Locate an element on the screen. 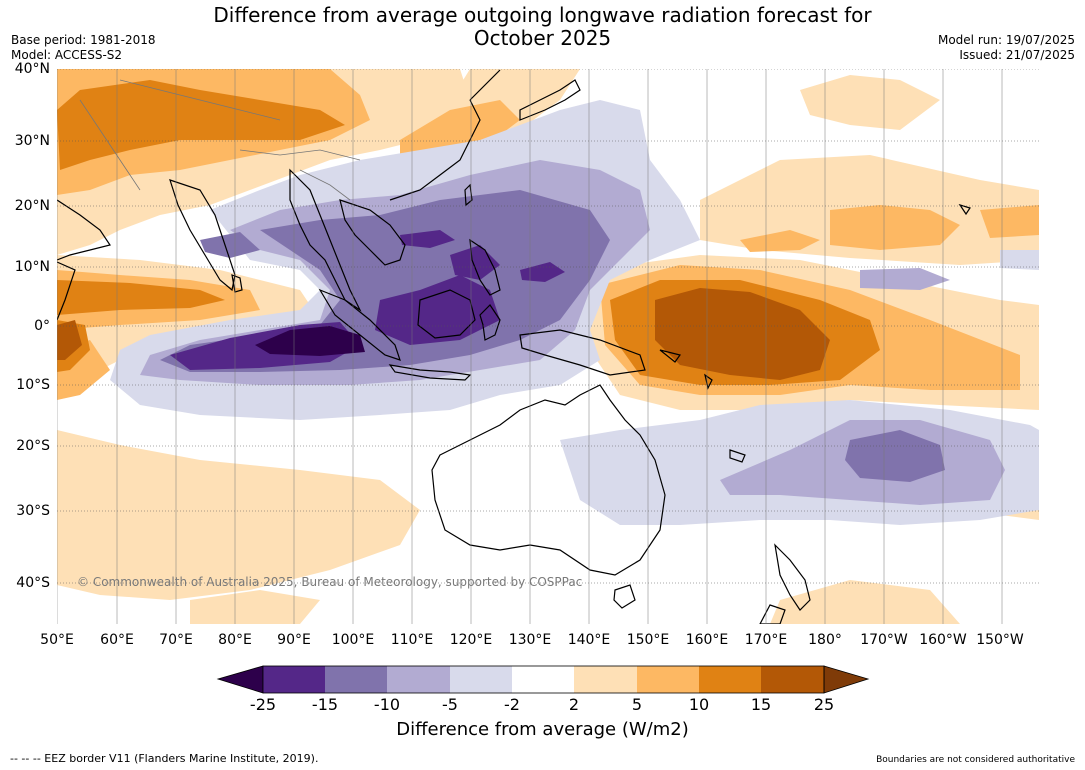 The width and height of the screenshot is (1085, 770). title-line-2: October 2025 is located at coordinates (542, 38).